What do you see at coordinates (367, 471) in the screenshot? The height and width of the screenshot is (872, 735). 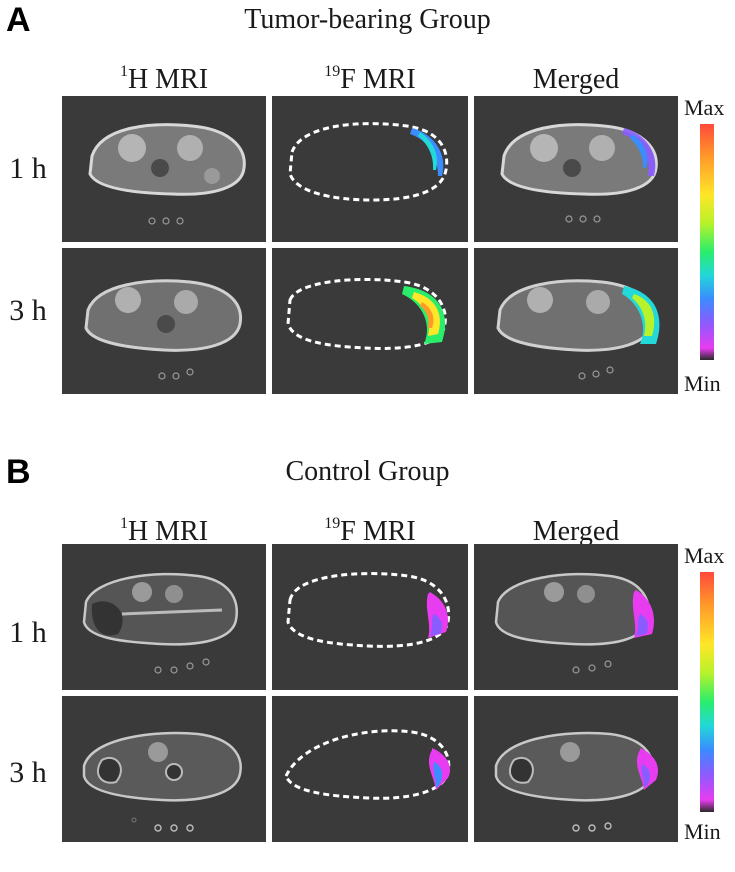 I see `group-title: Control Group` at bounding box center [367, 471].